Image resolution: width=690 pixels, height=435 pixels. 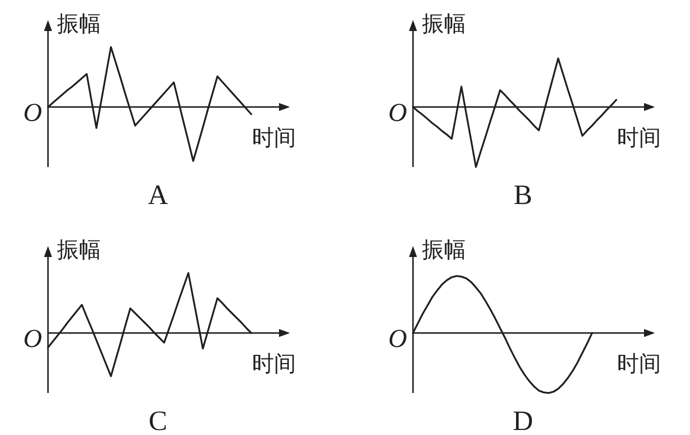 I want to click on text: C, so click(x=158, y=420).